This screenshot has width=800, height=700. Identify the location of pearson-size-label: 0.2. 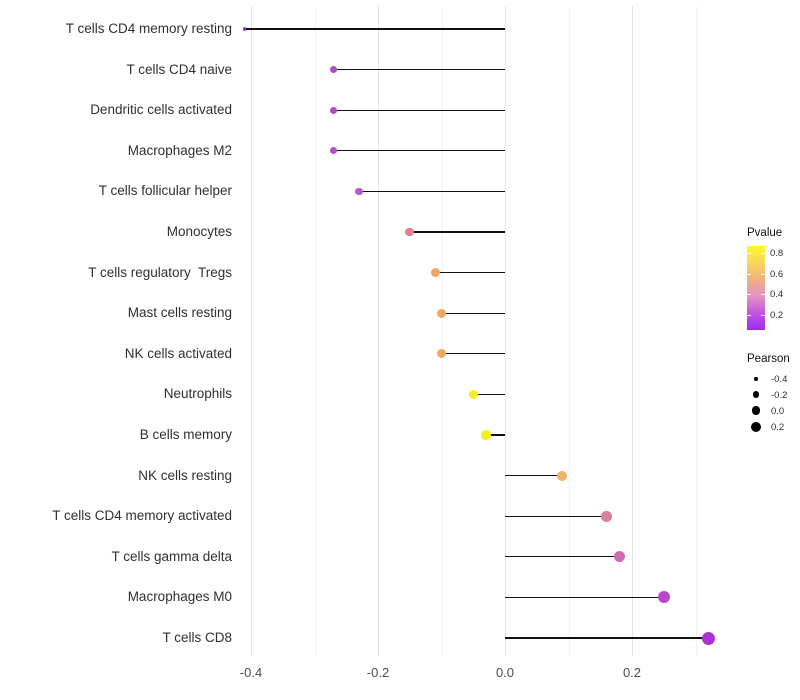
(778, 427).